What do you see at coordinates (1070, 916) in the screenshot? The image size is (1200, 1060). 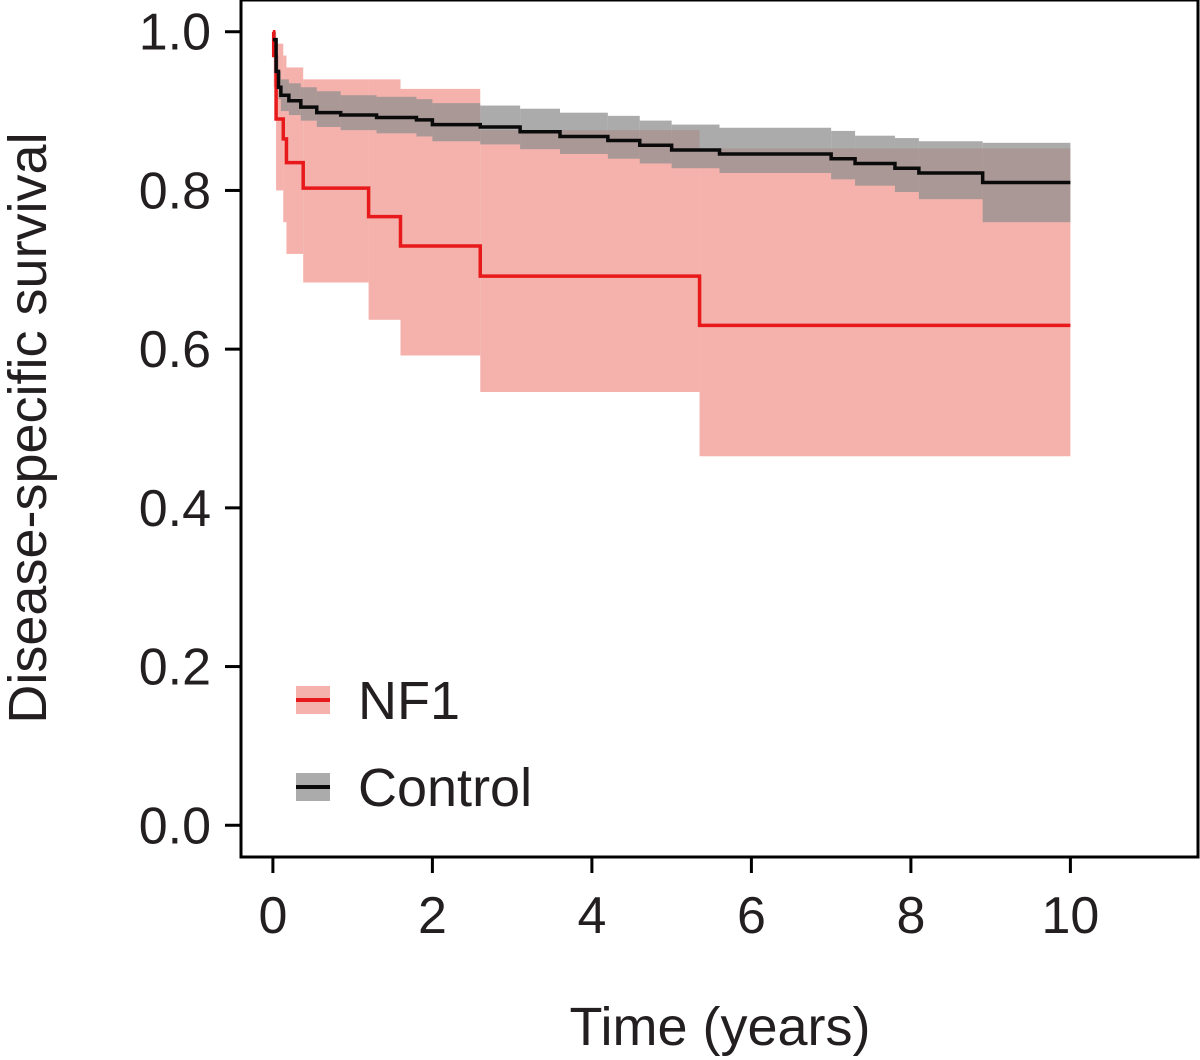 I see `x-tick-label: 10` at bounding box center [1070, 916].